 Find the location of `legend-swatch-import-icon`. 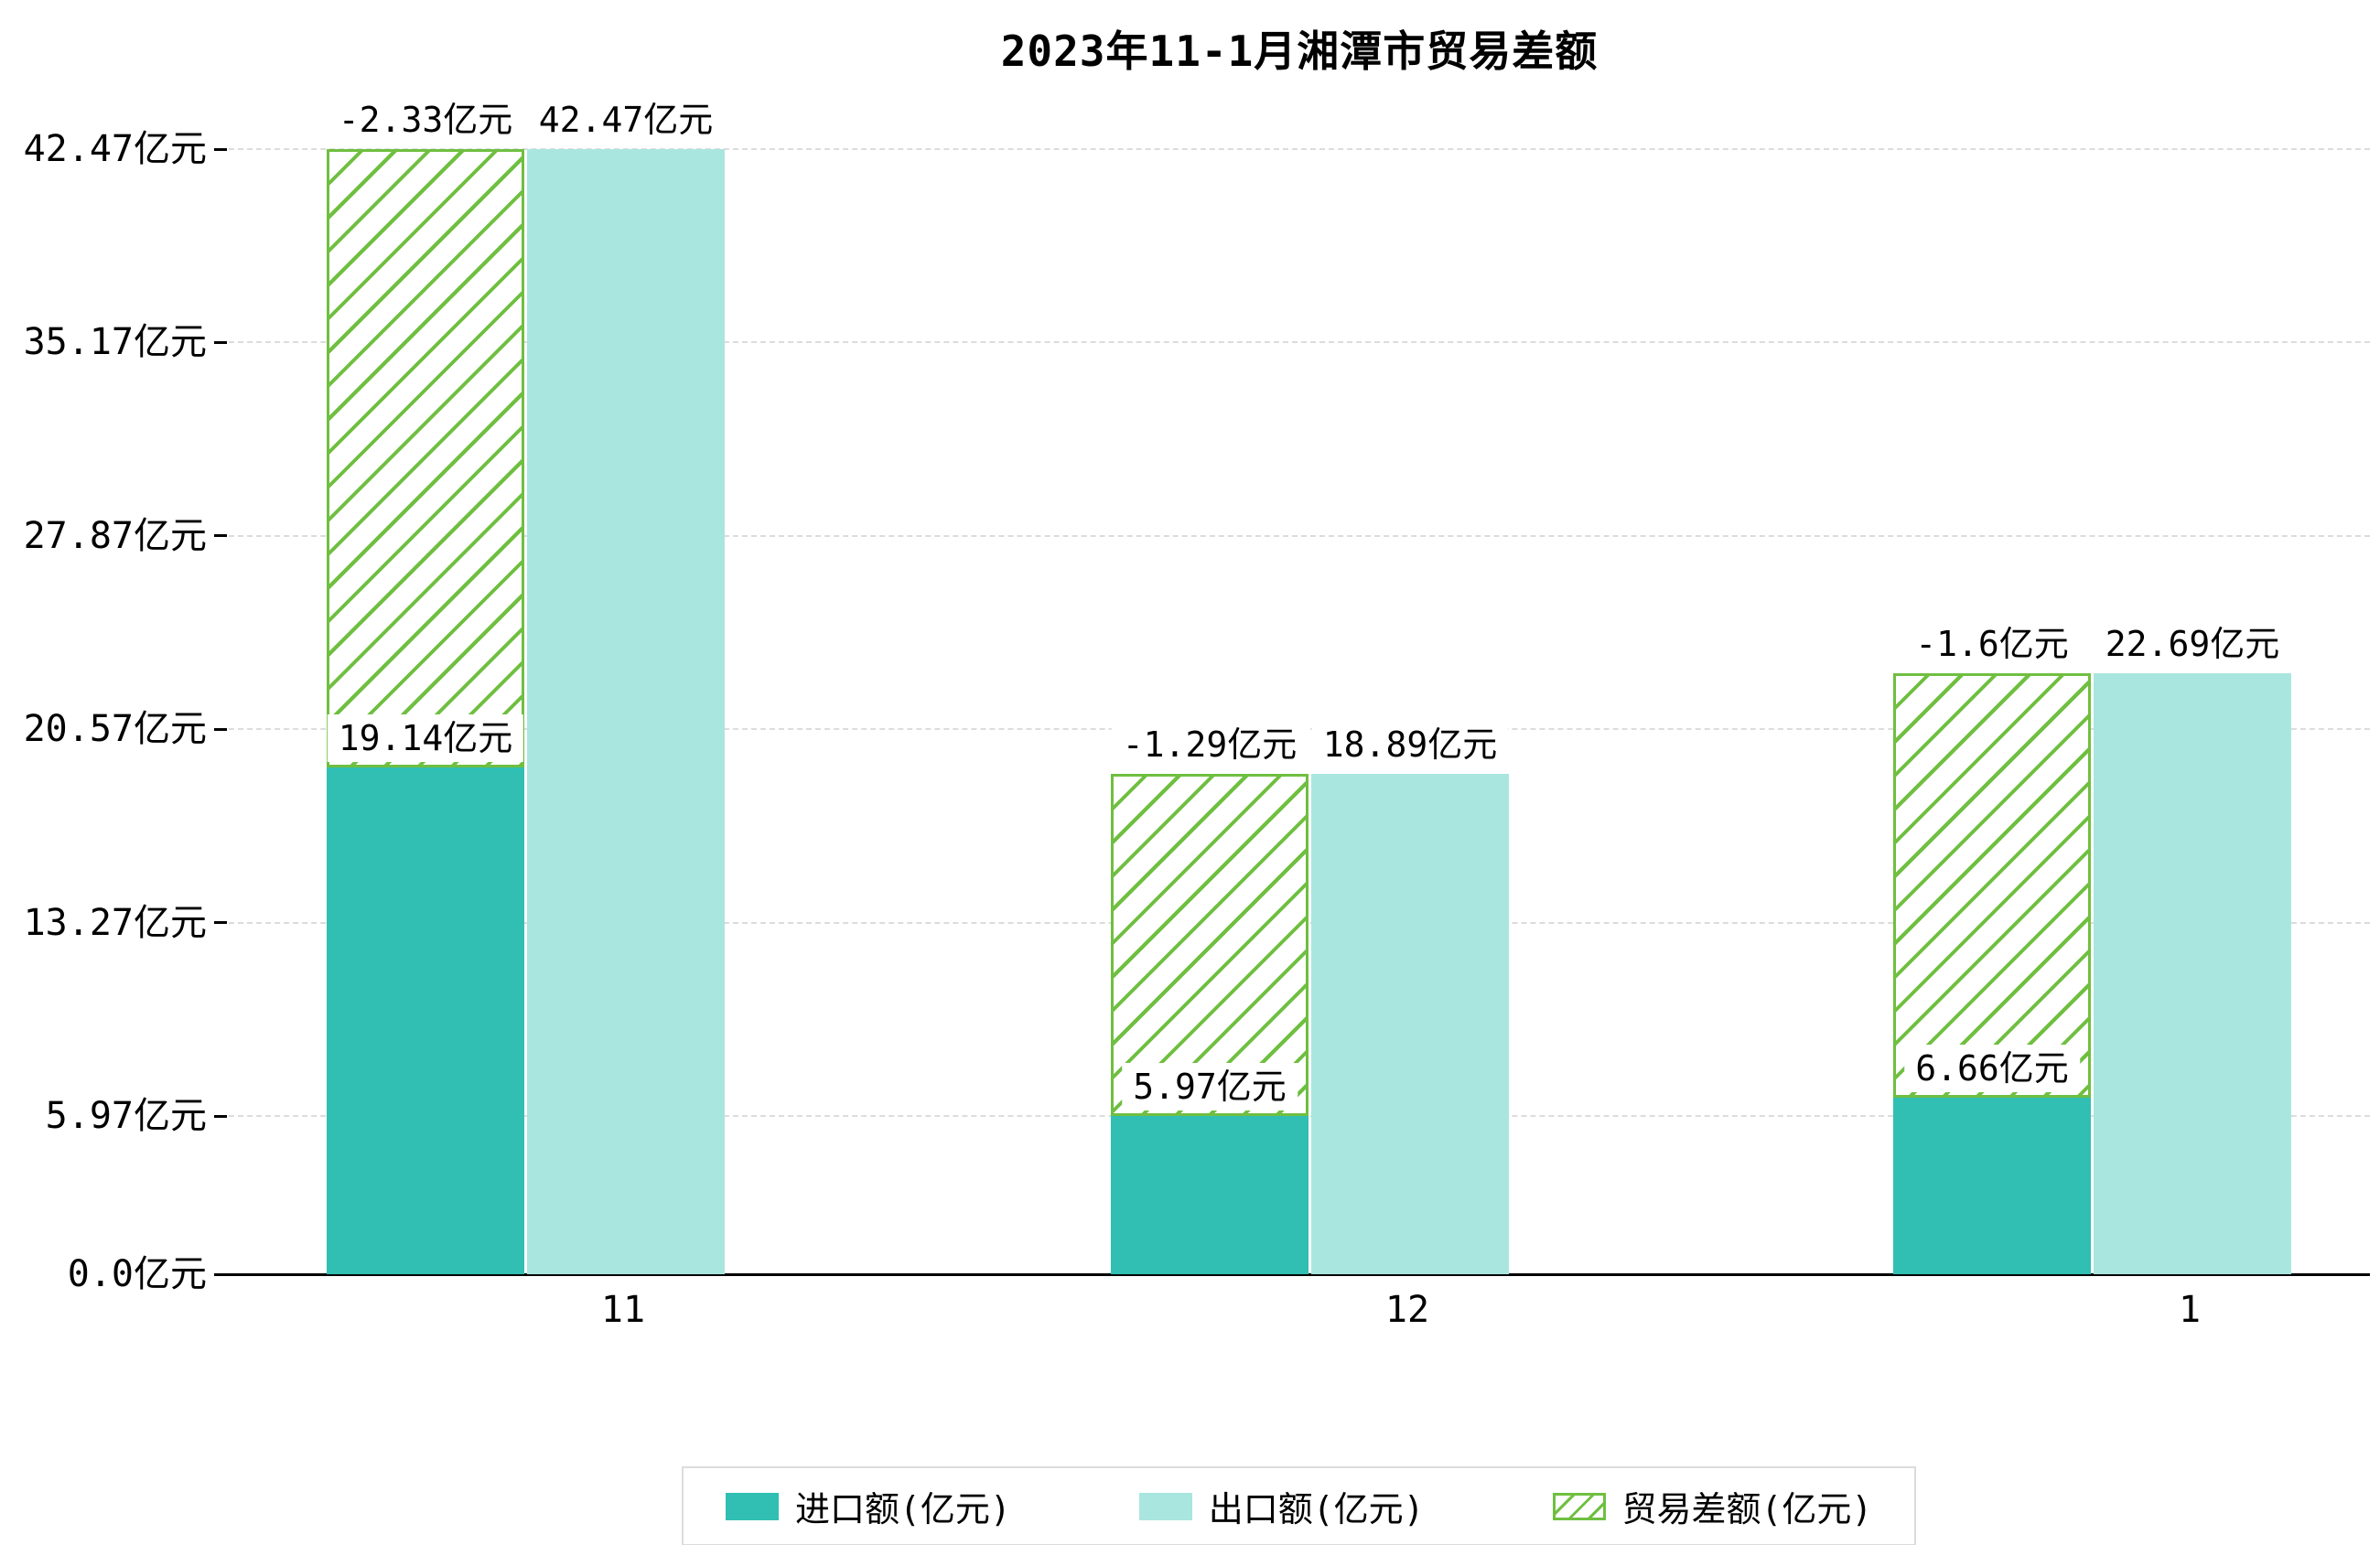

legend-swatch-import-icon is located at coordinates (752, 1506).